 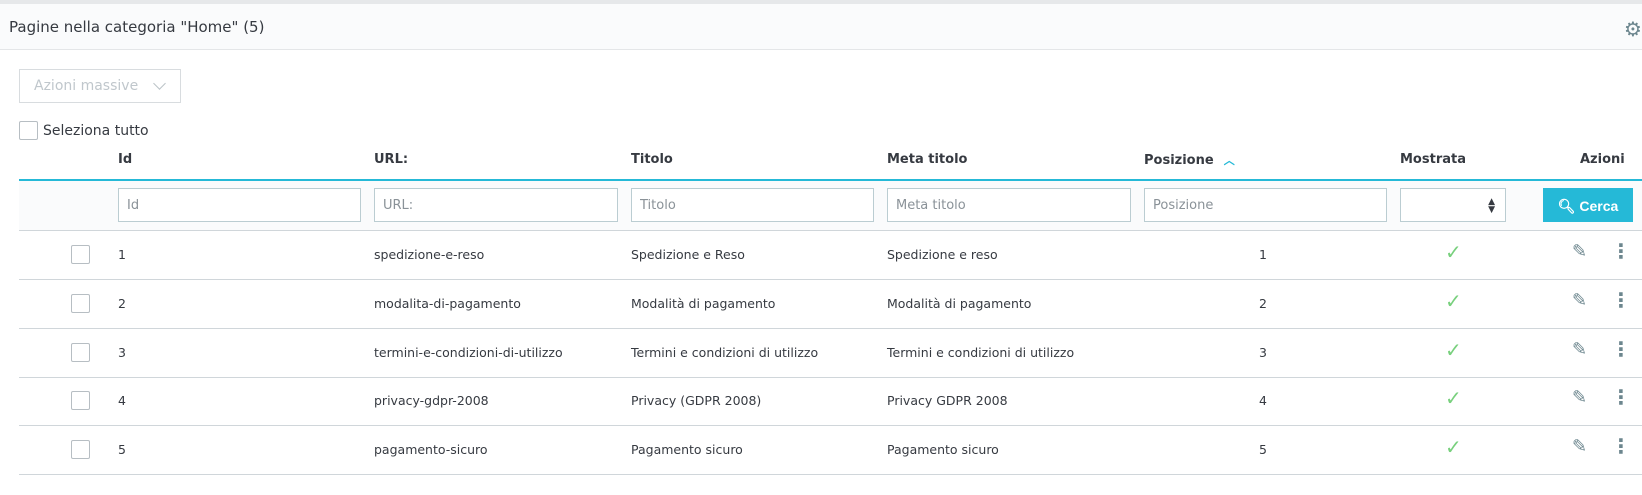 I want to click on chevron-down-icon, so click(x=159, y=83).